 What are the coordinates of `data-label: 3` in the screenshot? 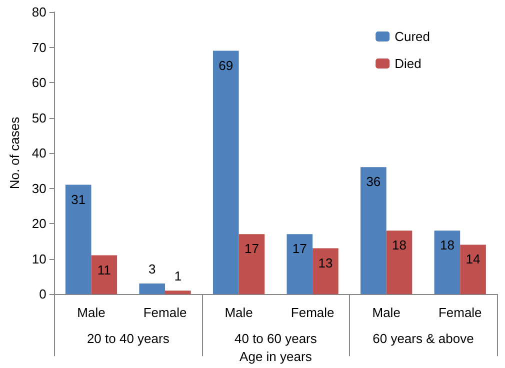 It's located at (152, 269).